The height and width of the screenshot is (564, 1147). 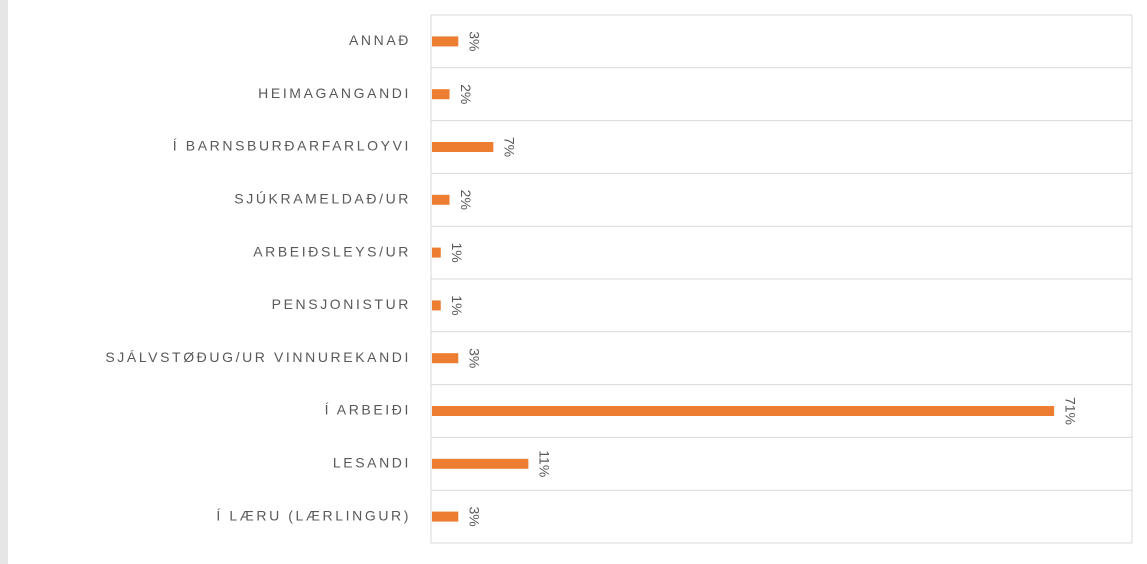 What do you see at coordinates (380, 40) in the screenshot?
I see `category-label: ANNAÐ` at bounding box center [380, 40].